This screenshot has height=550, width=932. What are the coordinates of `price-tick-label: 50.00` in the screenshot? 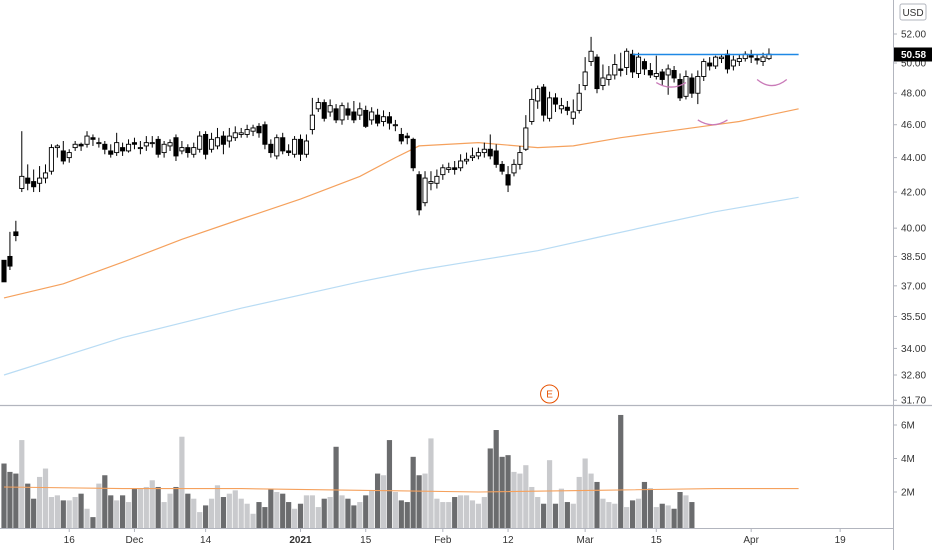 It's located at (913, 64).